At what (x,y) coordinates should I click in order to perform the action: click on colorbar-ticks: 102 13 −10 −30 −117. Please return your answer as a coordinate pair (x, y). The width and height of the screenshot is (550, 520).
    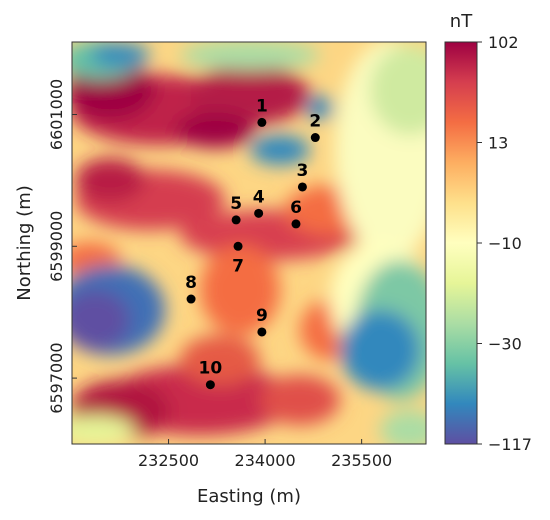
    Looking at the image, I should click on (504, 243).